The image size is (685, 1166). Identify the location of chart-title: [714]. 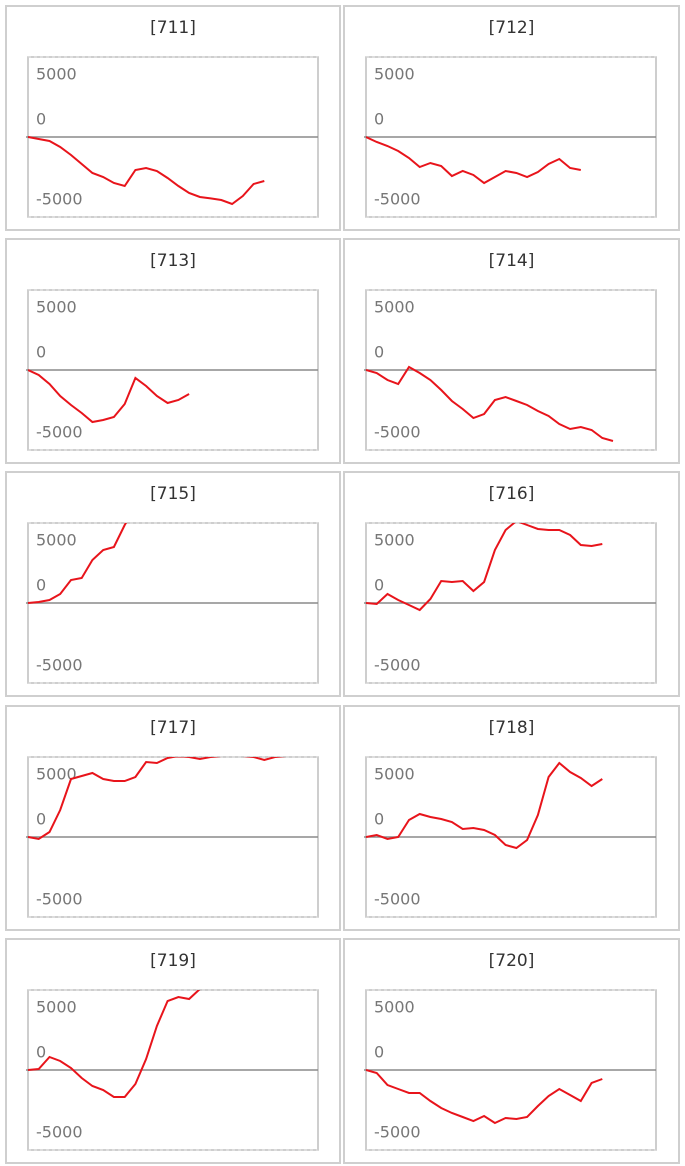
(512, 261).